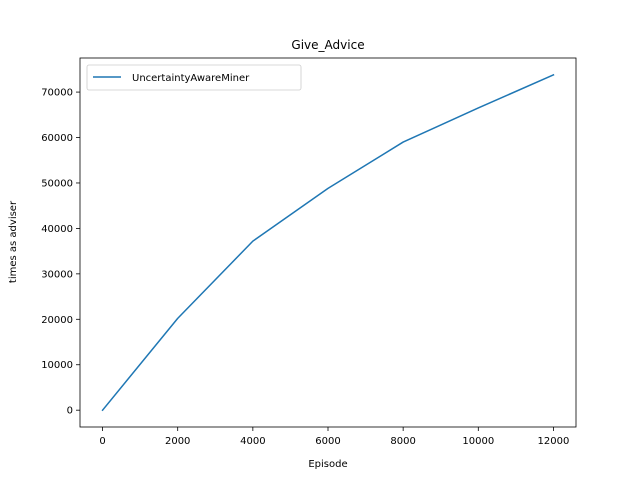 The height and width of the screenshot is (485, 640). I want to click on y-tick-label: 30000, so click(57, 274).